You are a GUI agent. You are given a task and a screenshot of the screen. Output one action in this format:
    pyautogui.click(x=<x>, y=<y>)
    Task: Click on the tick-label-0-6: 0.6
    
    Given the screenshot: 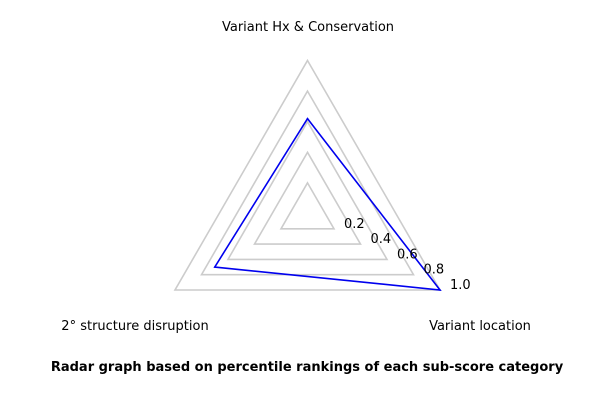 What is the action you would take?
    pyautogui.click(x=407, y=254)
    